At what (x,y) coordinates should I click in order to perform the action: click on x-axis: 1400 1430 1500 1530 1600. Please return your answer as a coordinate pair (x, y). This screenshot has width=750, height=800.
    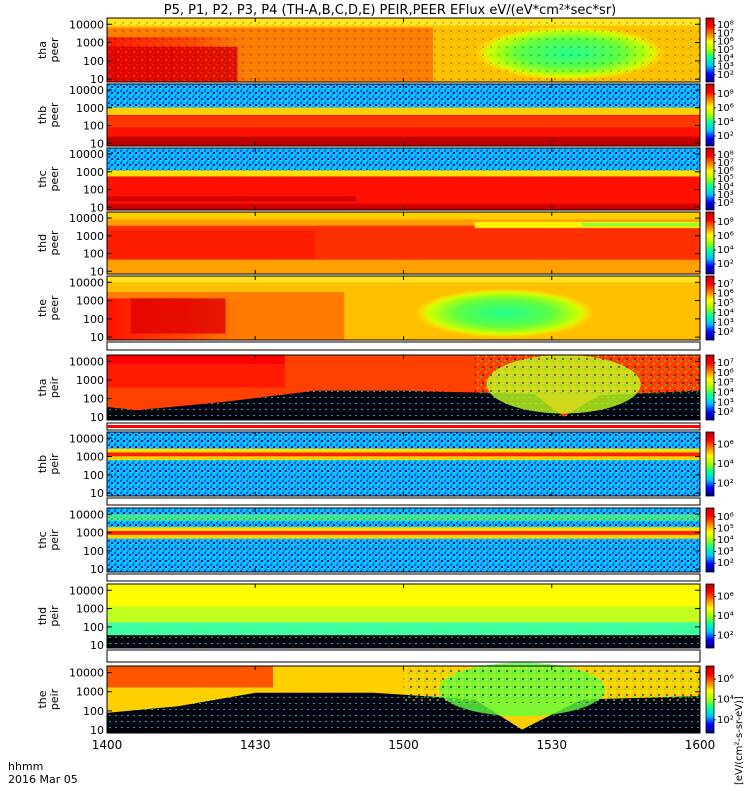
    Looking at the image, I should click on (404, 745).